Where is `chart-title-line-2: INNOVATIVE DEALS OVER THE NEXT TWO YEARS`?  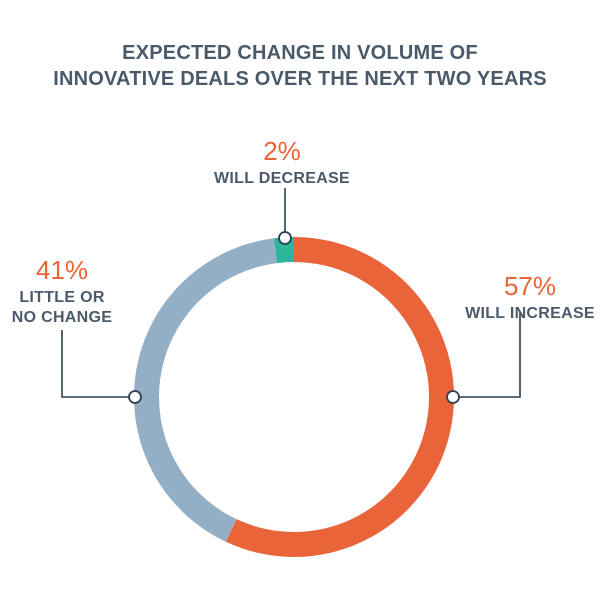 chart-title-line-2: INNOVATIVE DEALS OVER THE NEXT TWO YEARS is located at coordinates (300, 79).